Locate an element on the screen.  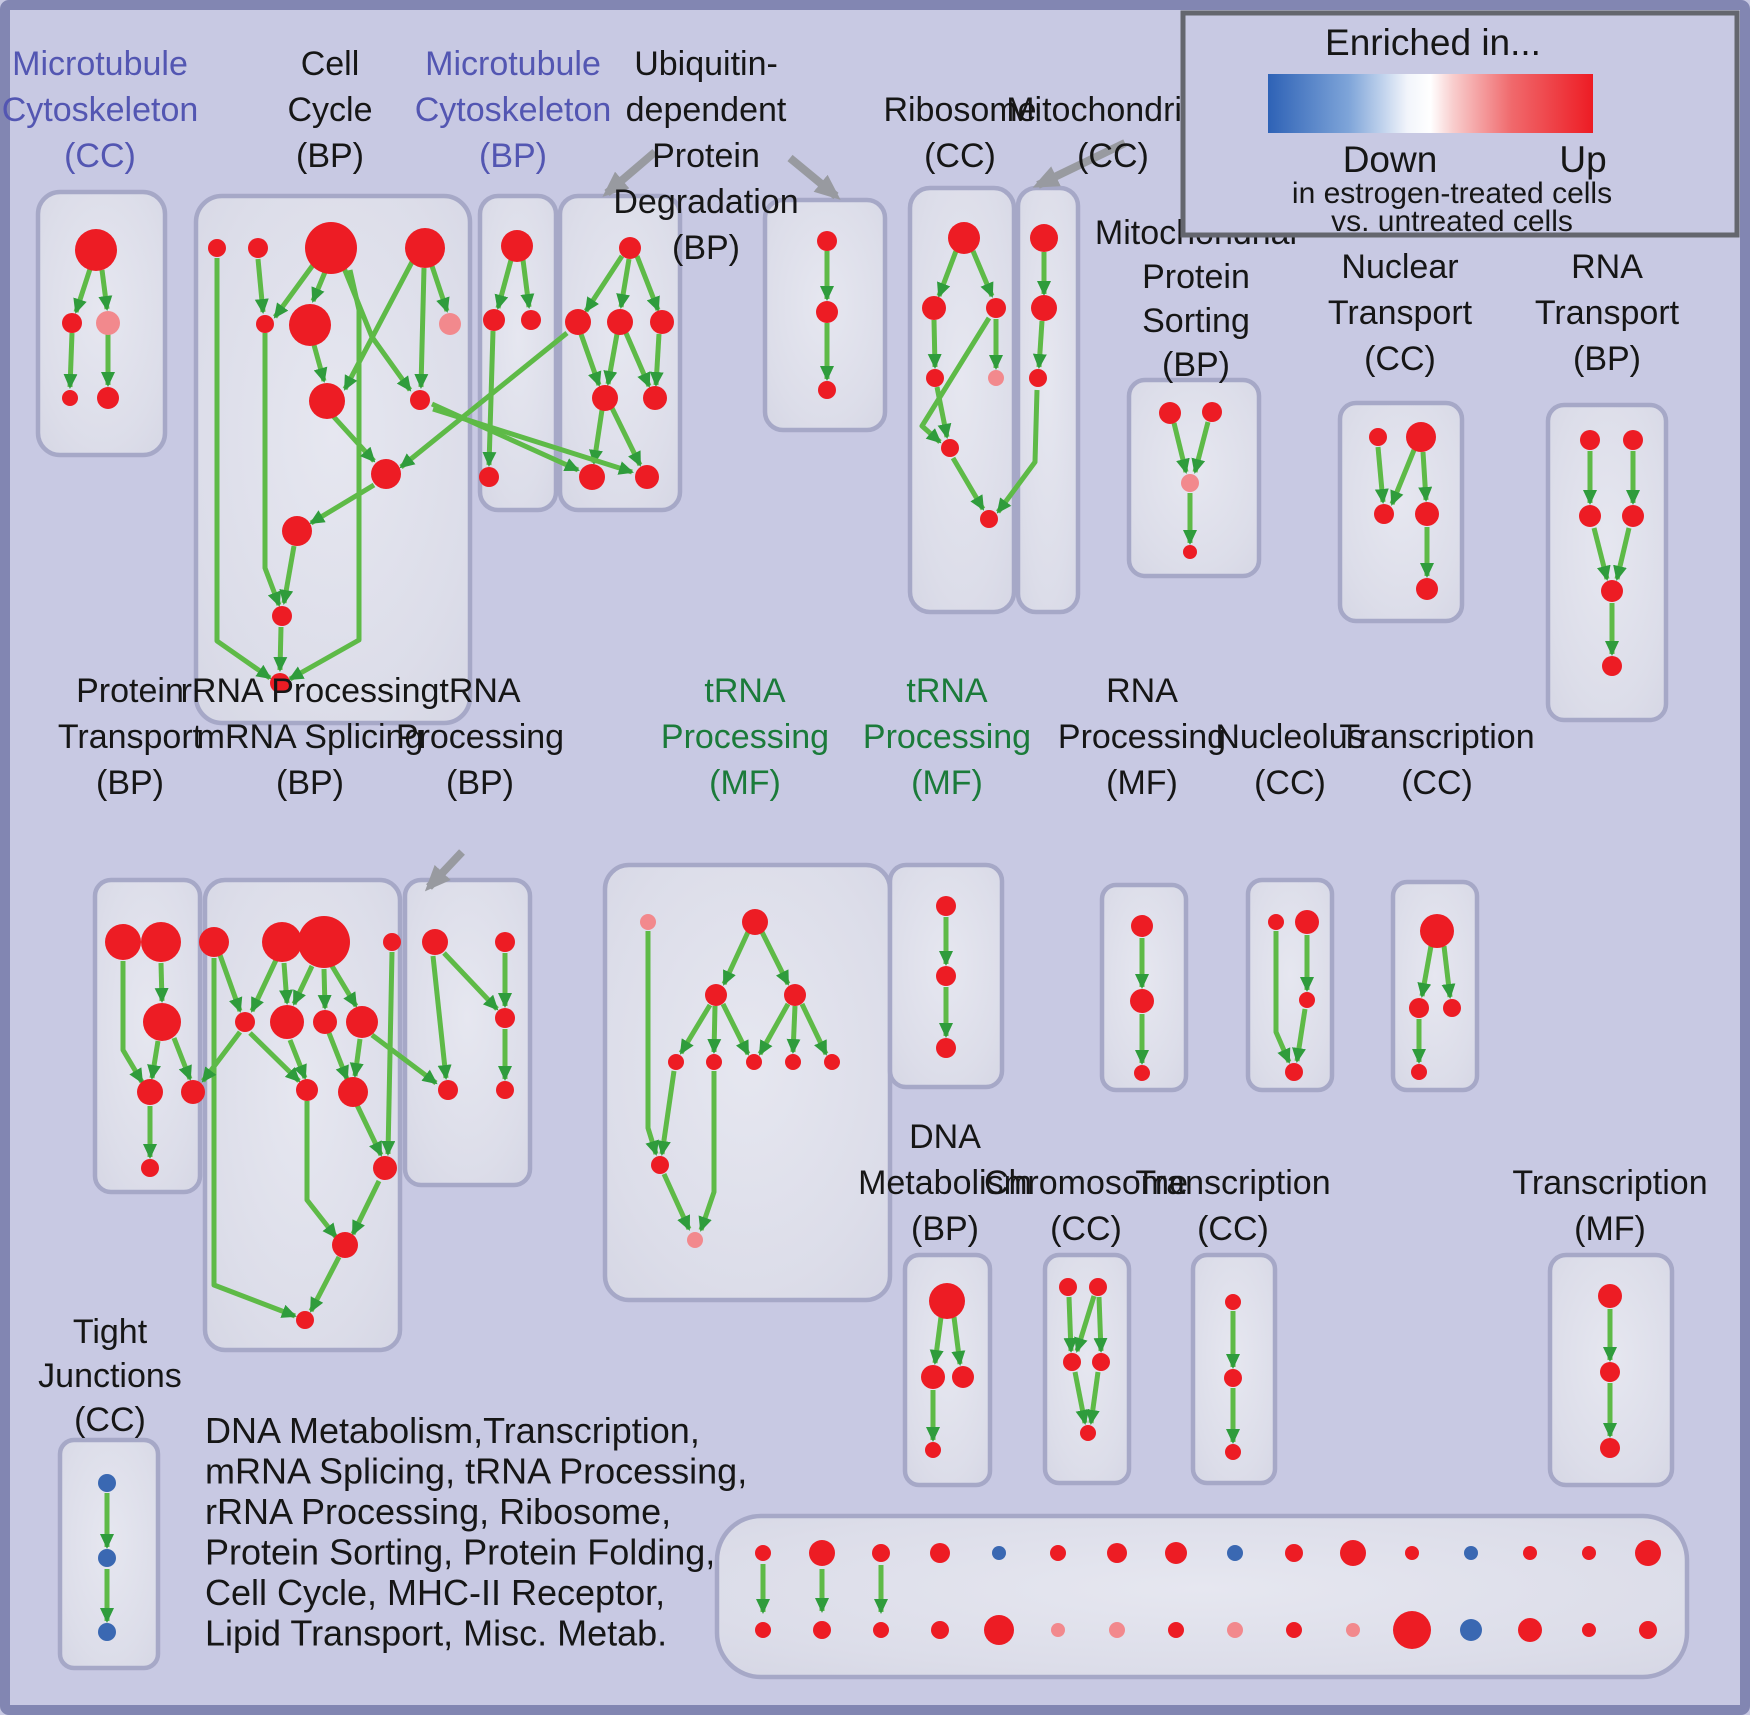
nucleolus-cc-label-line-1: (CC) is located at coordinates (1290, 783).